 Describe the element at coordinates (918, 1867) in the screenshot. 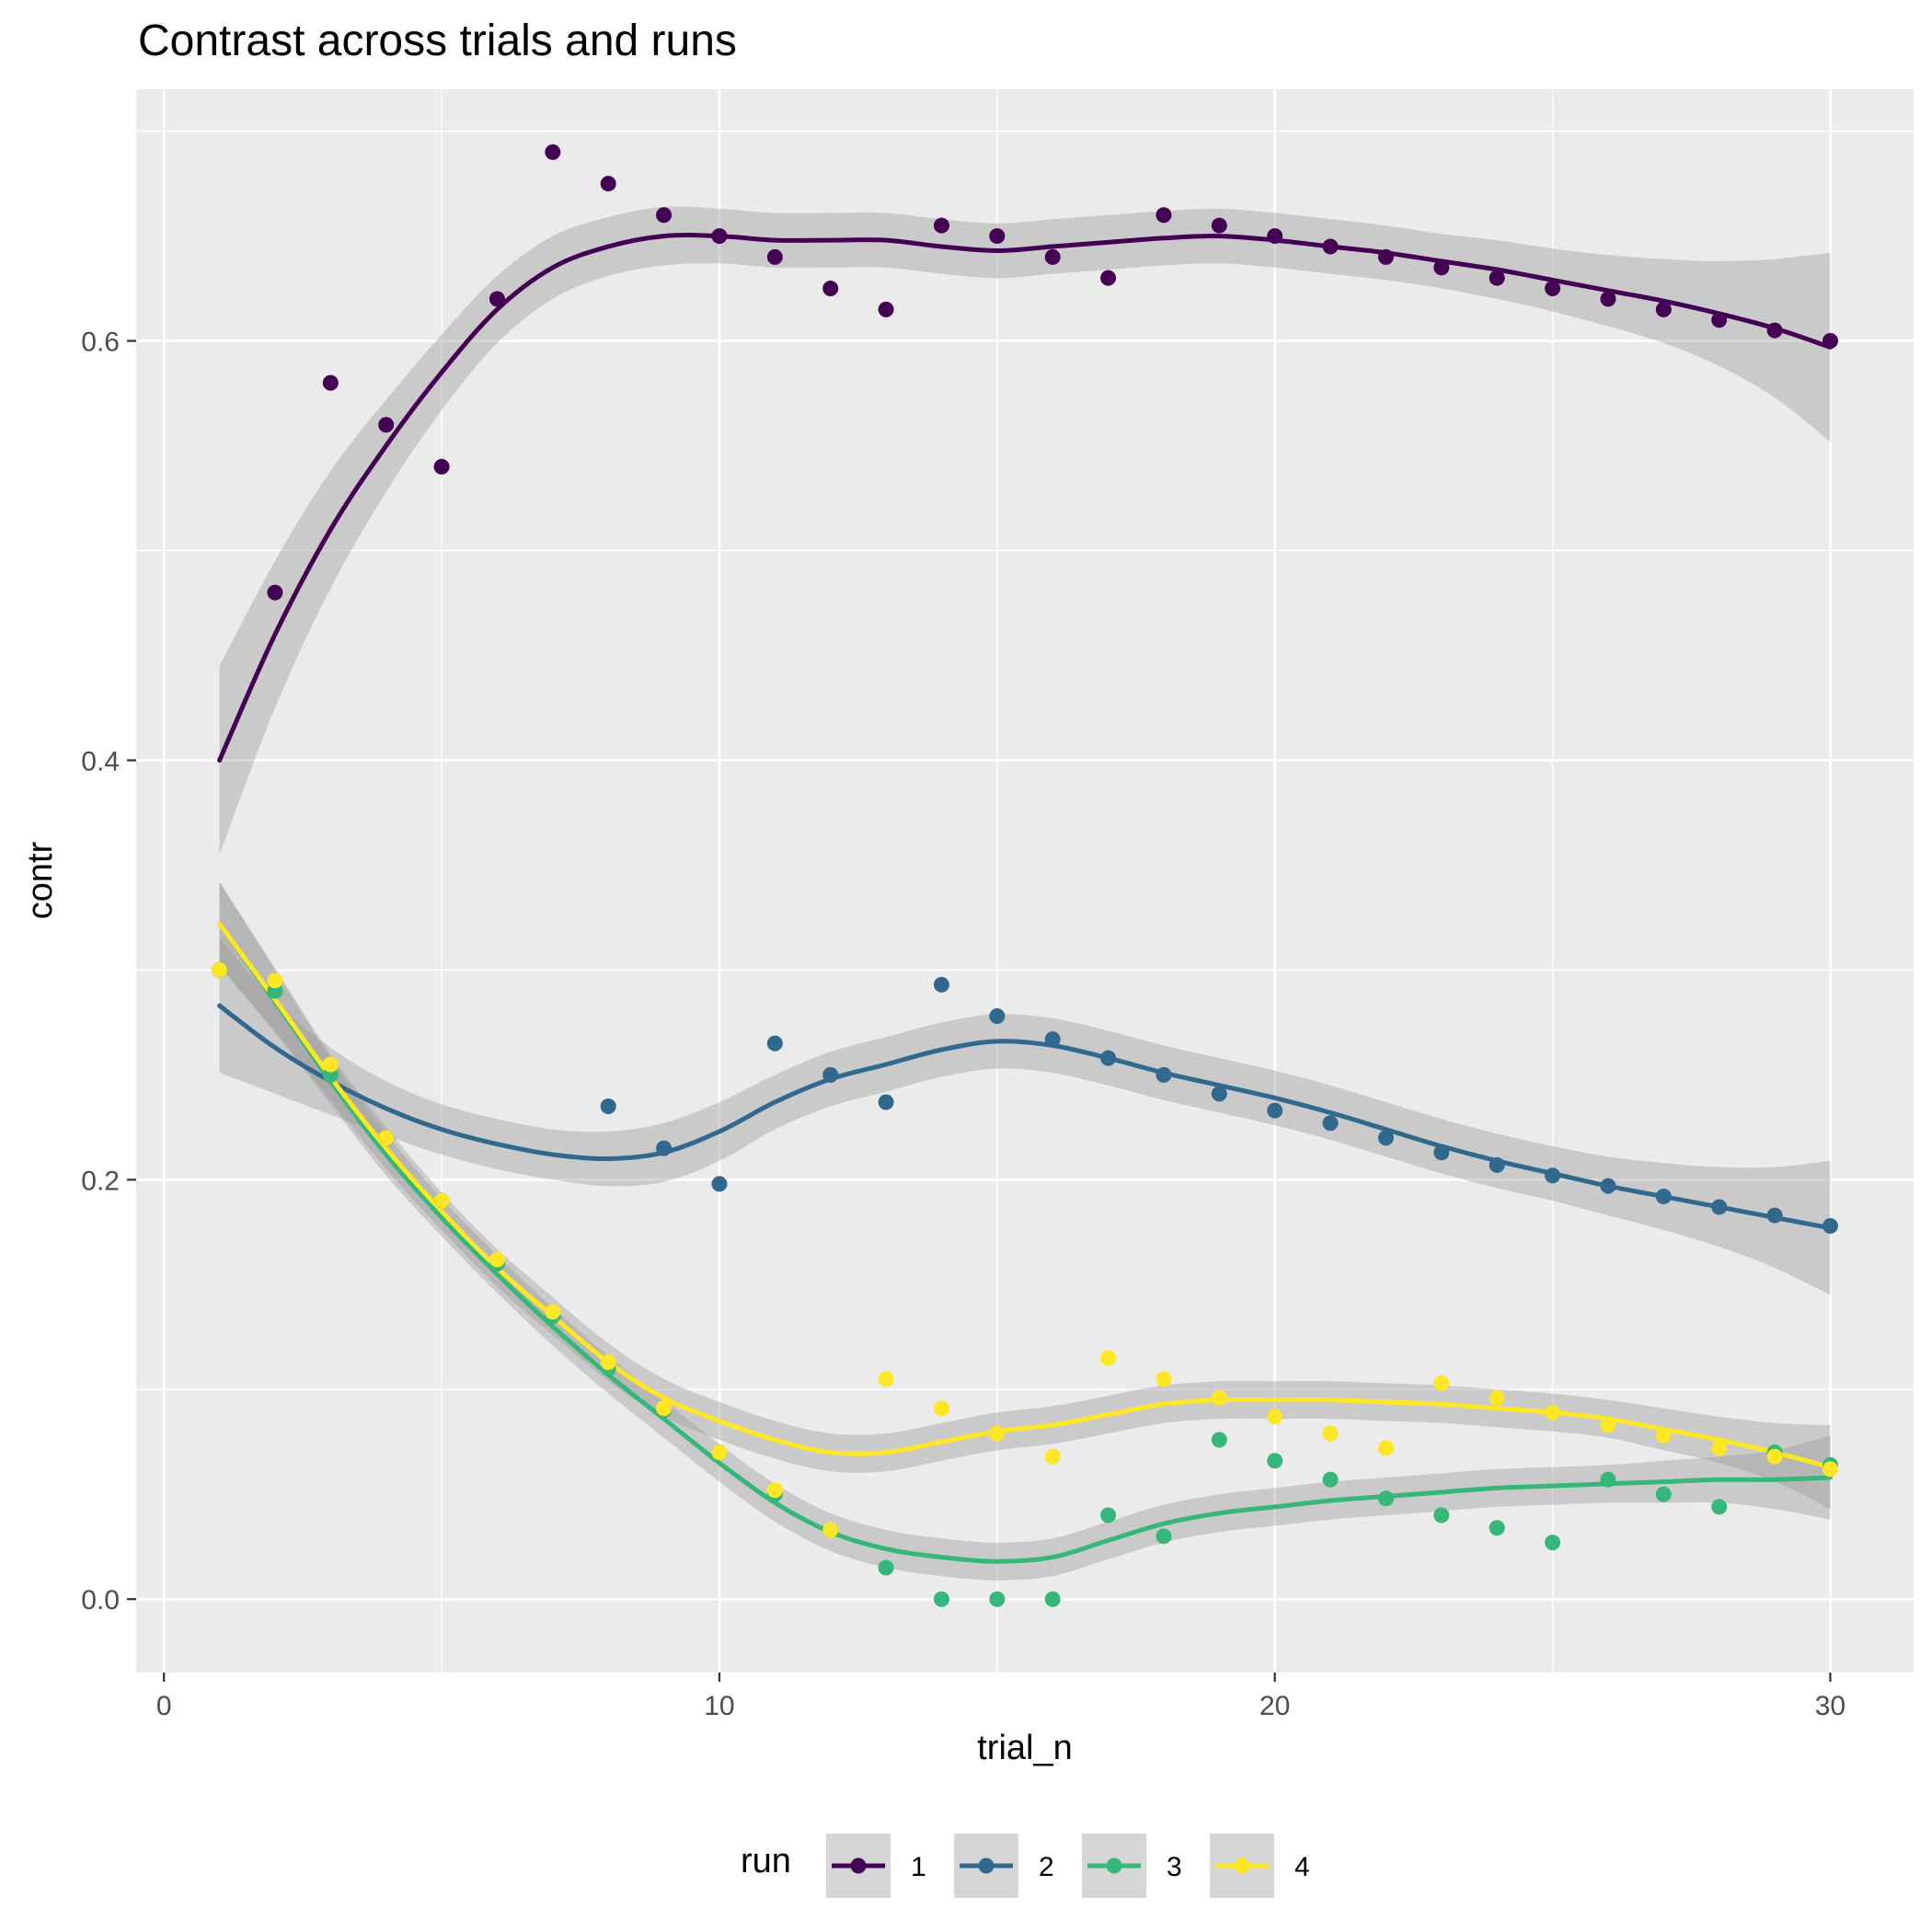

I see `legend-label-run-1: 1` at that location.